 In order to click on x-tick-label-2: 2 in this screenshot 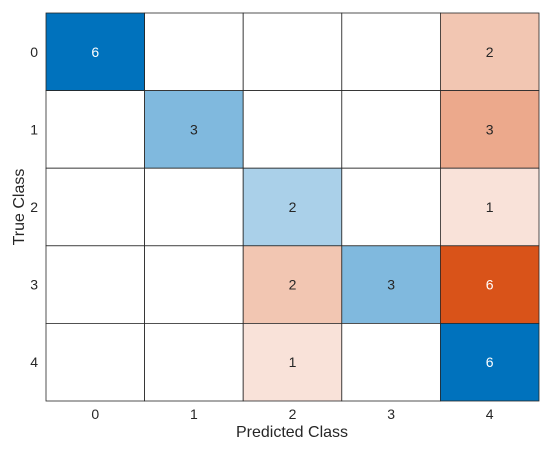, I will do `click(293, 414)`.